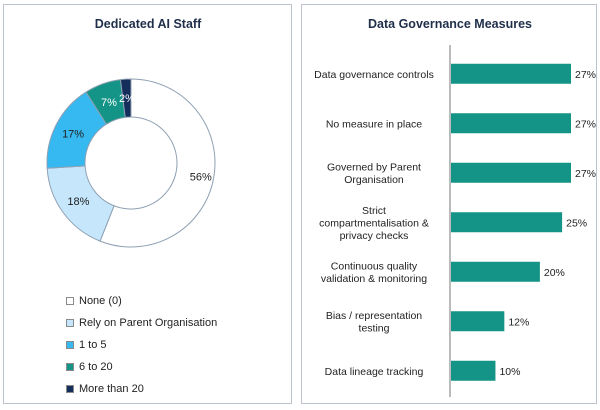 The width and height of the screenshot is (600, 410). I want to click on bar-label-bias-representation-testing: Bias / representation testing, so click(374, 322).